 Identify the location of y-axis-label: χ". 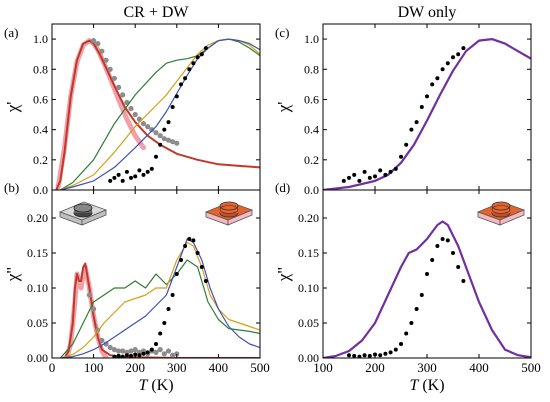
(283, 275).